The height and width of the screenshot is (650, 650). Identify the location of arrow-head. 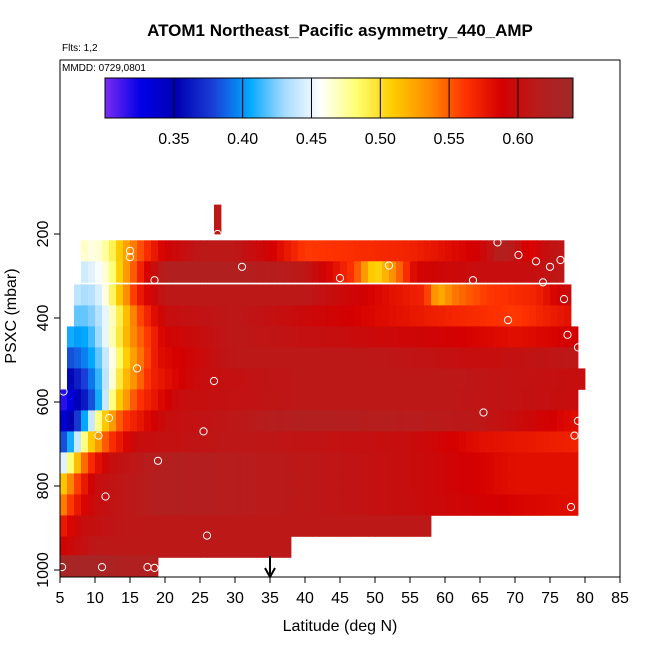
(270, 573).